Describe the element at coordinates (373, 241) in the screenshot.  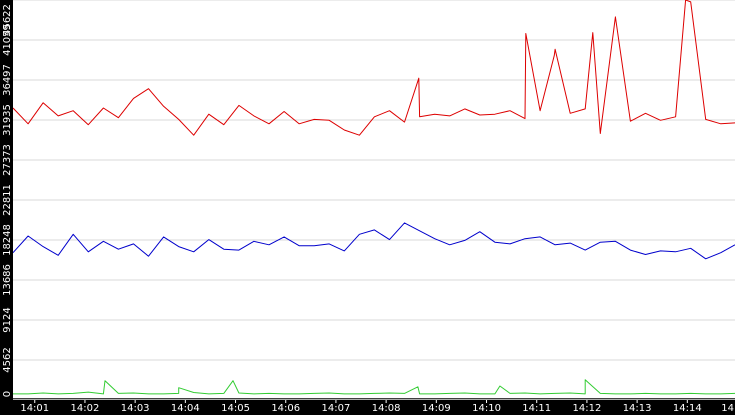
I see `series-2-line` at that location.